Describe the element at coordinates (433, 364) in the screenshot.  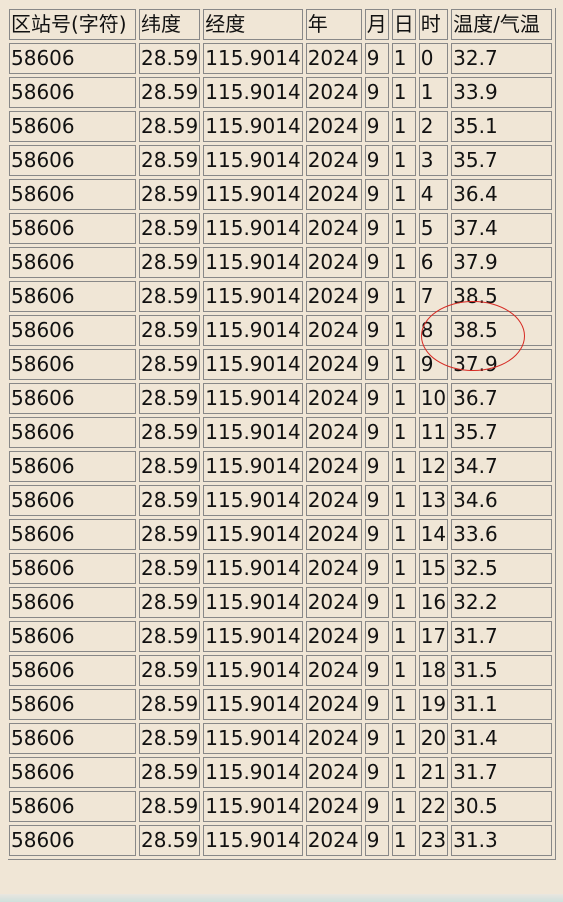
I see `cell-hour: 9` at that location.